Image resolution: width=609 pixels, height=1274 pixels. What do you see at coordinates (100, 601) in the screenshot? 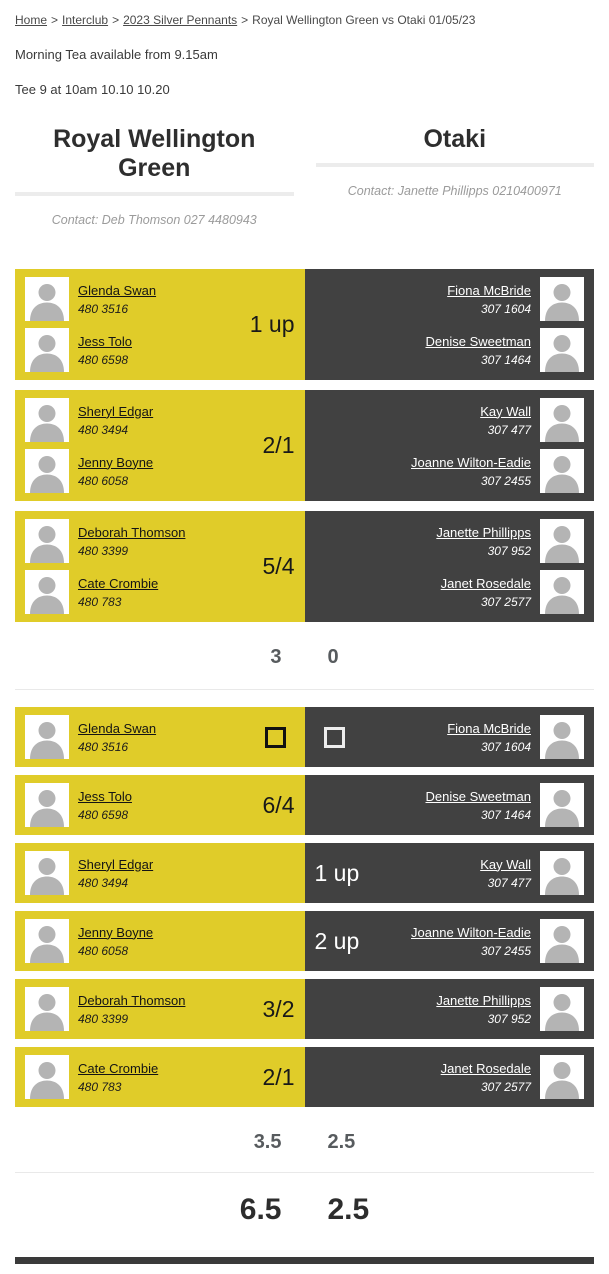
I see `player-phone: 480 783` at bounding box center [100, 601].